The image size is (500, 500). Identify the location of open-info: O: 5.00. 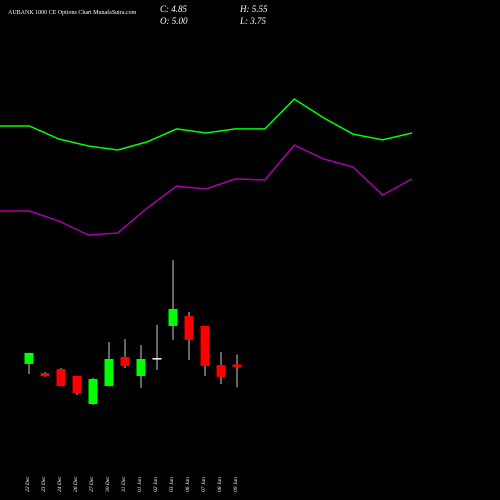
(174, 21).